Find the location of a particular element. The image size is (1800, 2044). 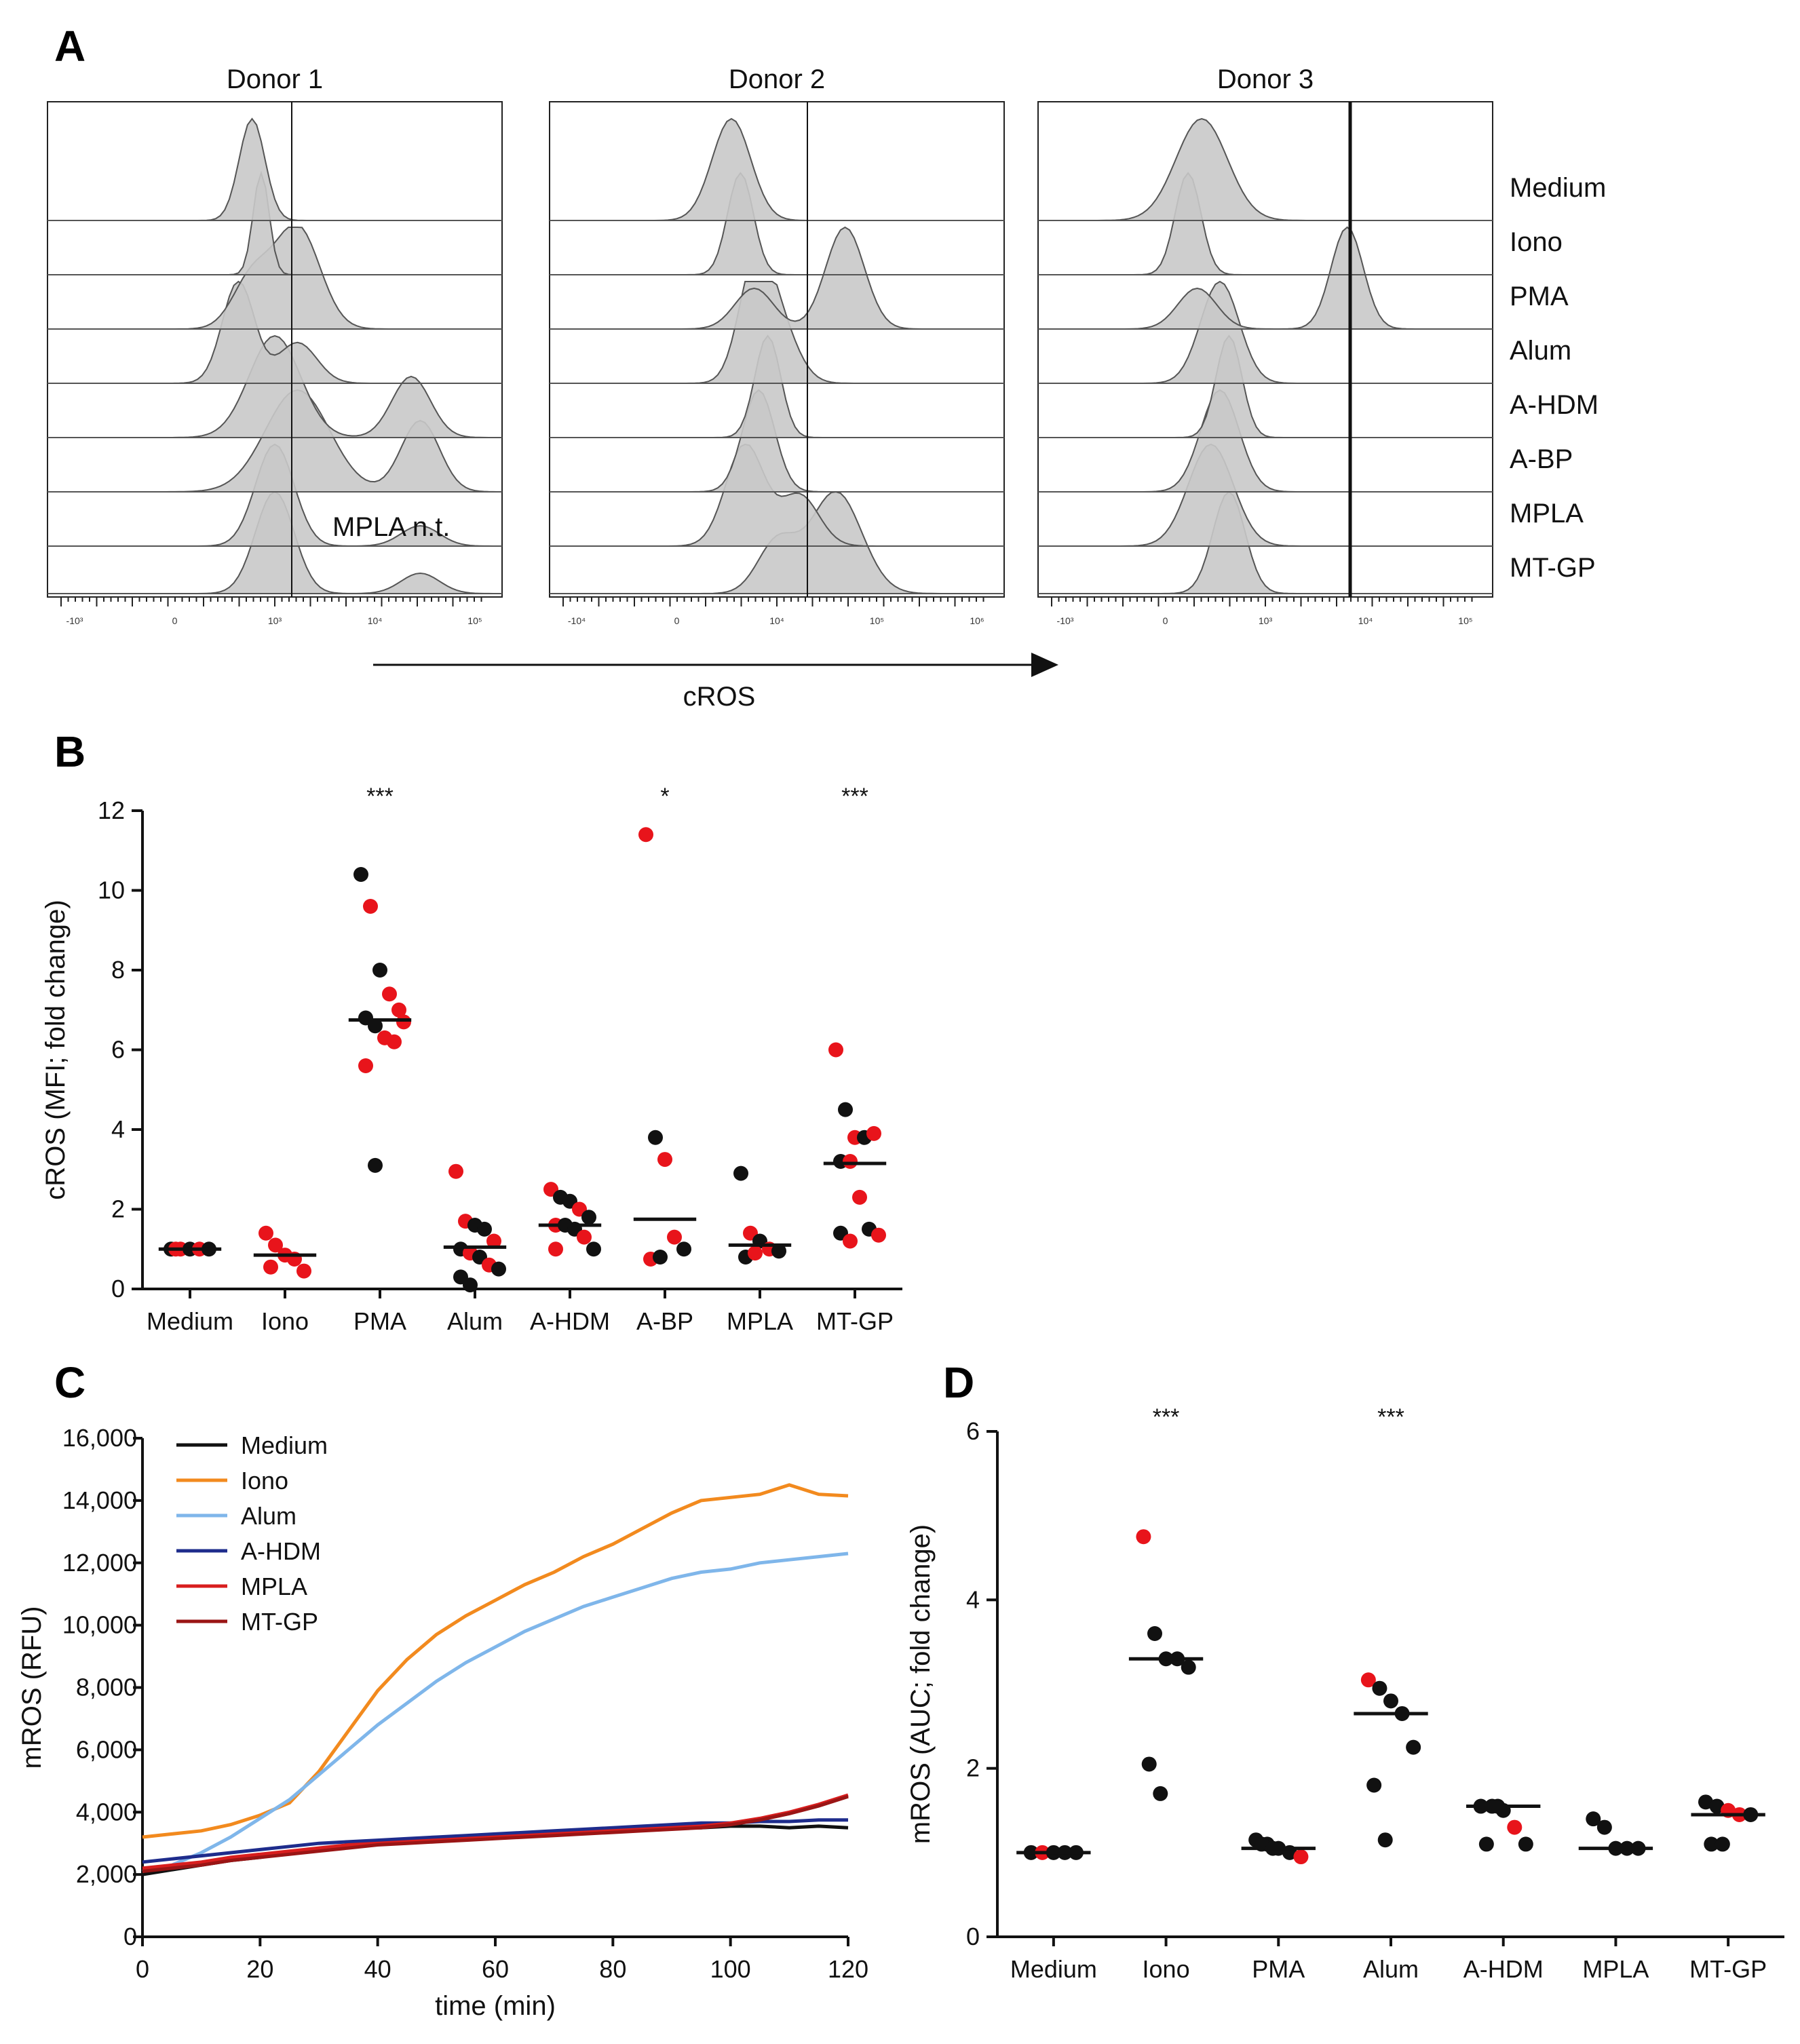

y-axis-label: mROS (RFU) is located at coordinates (32, 1687).